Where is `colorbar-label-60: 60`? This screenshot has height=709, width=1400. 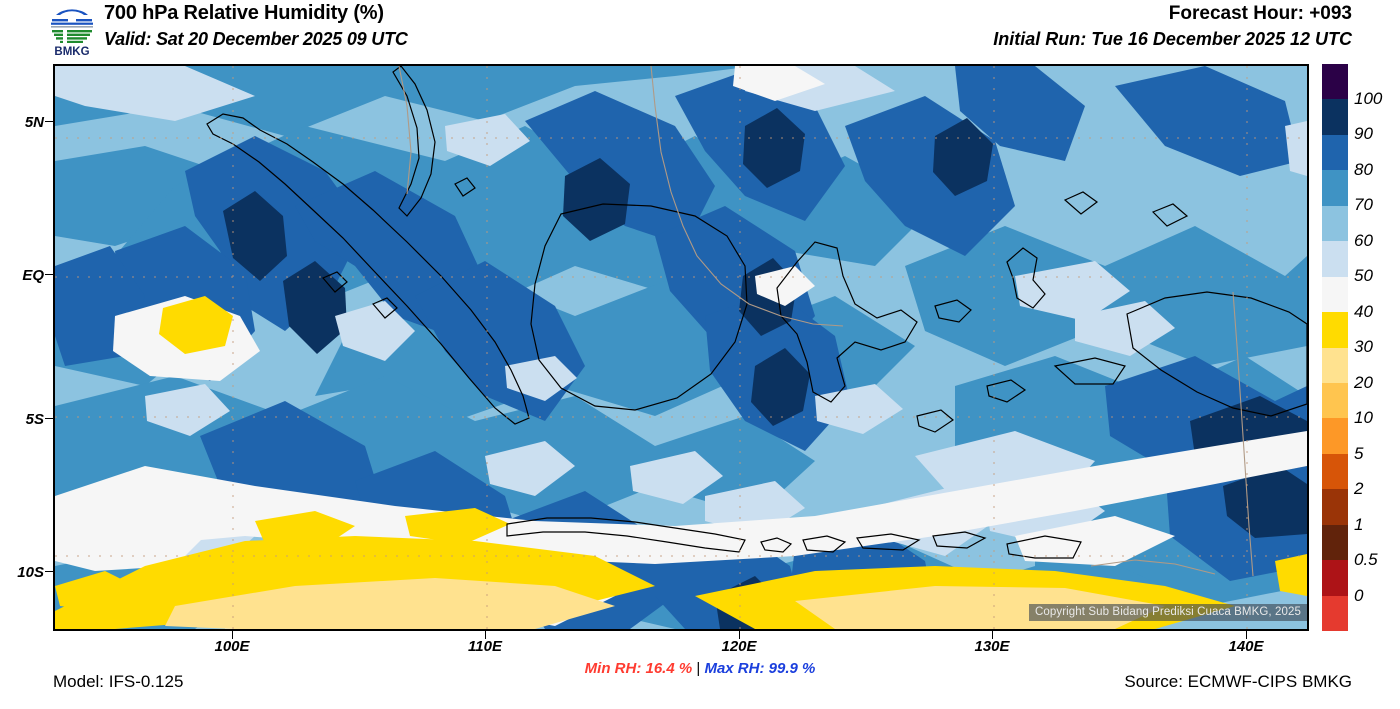
colorbar-label-60: 60 is located at coordinates (1363, 240).